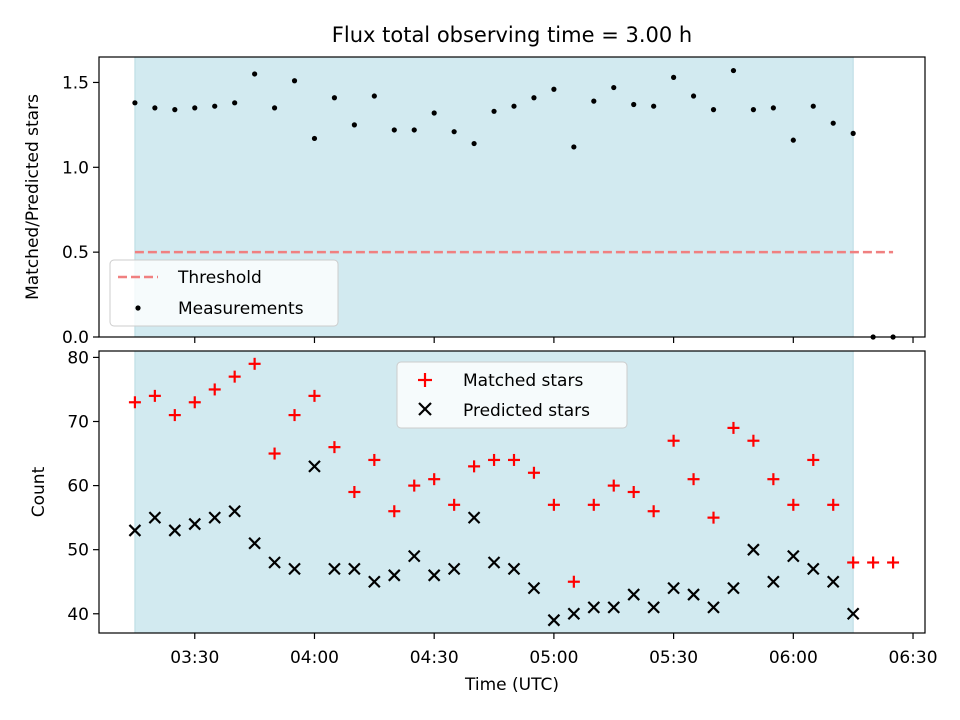 This screenshot has height=720, width=960. I want to click on top-y-tick-label: 1.5, so click(75, 83).